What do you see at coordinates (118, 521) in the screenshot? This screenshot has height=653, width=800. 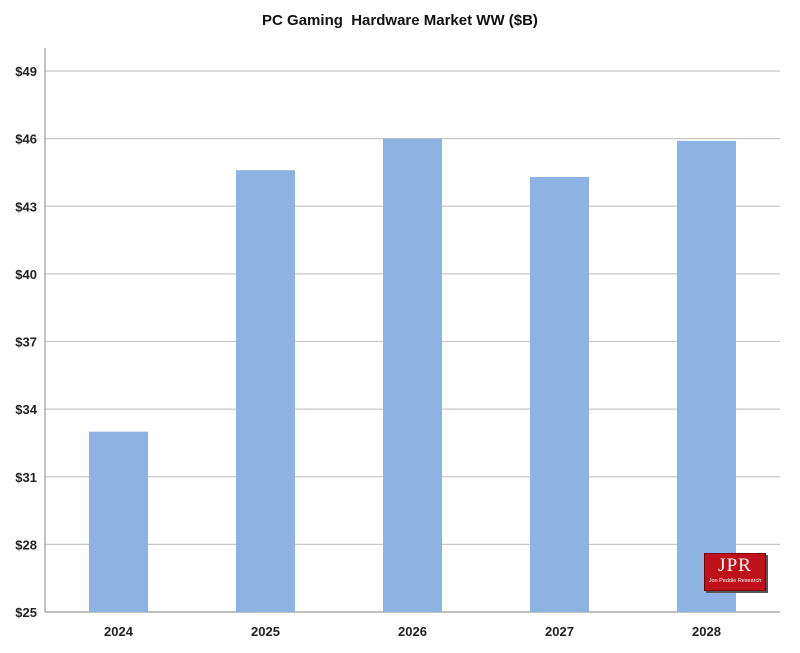 I see `bar-2024` at bounding box center [118, 521].